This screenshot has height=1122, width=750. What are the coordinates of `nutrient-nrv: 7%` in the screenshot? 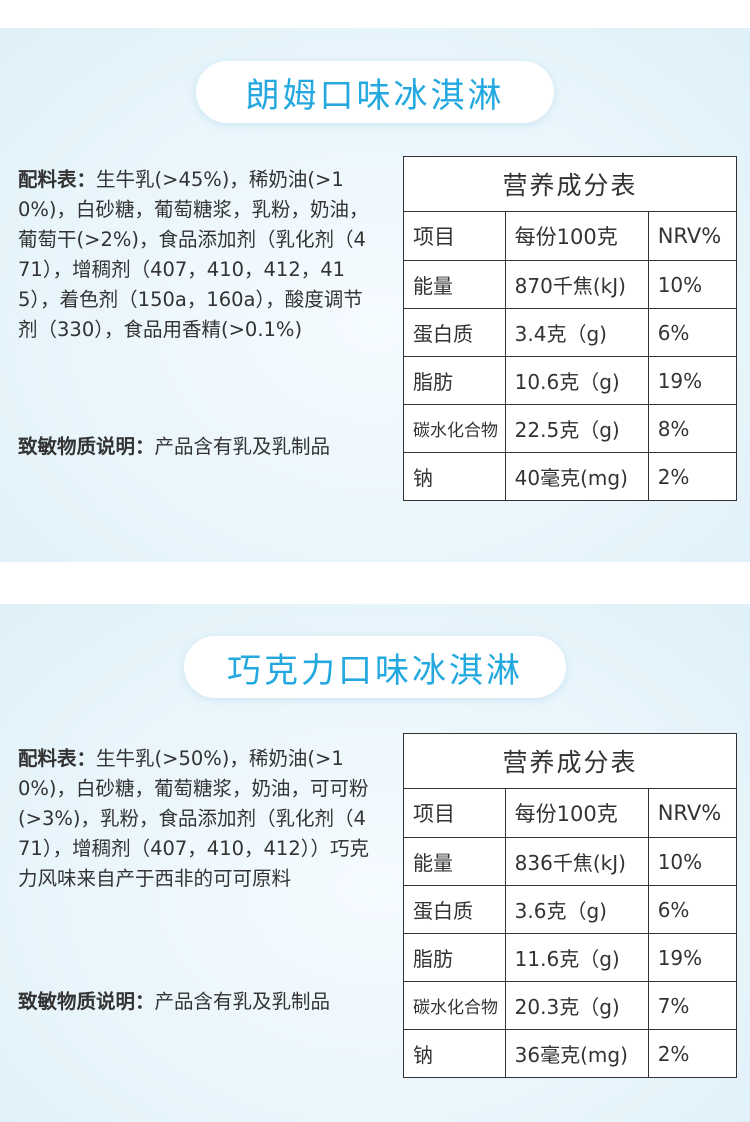 It's located at (692, 1005).